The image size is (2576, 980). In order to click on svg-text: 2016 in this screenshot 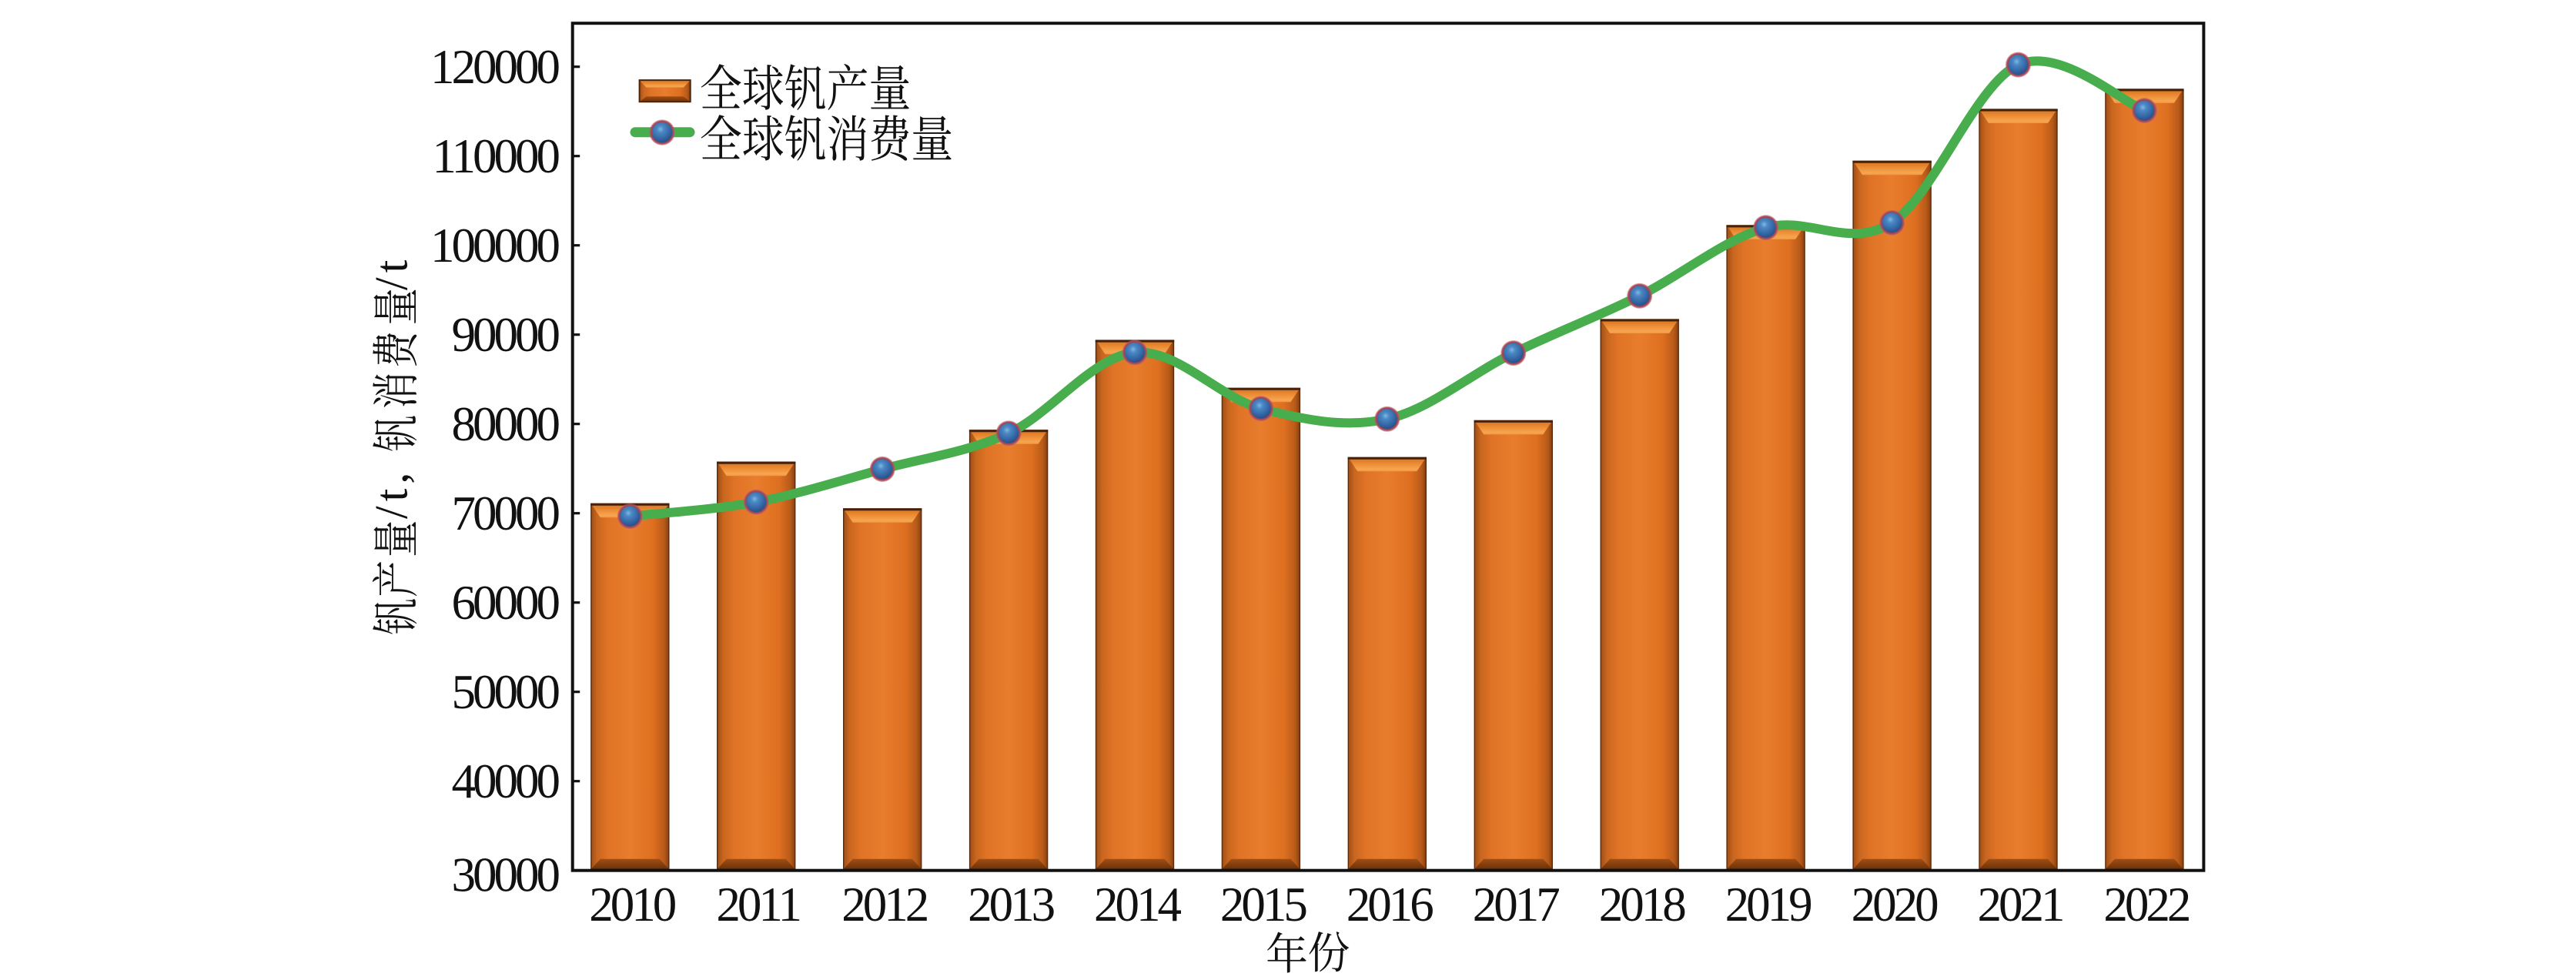, I will do `click(1391, 905)`.